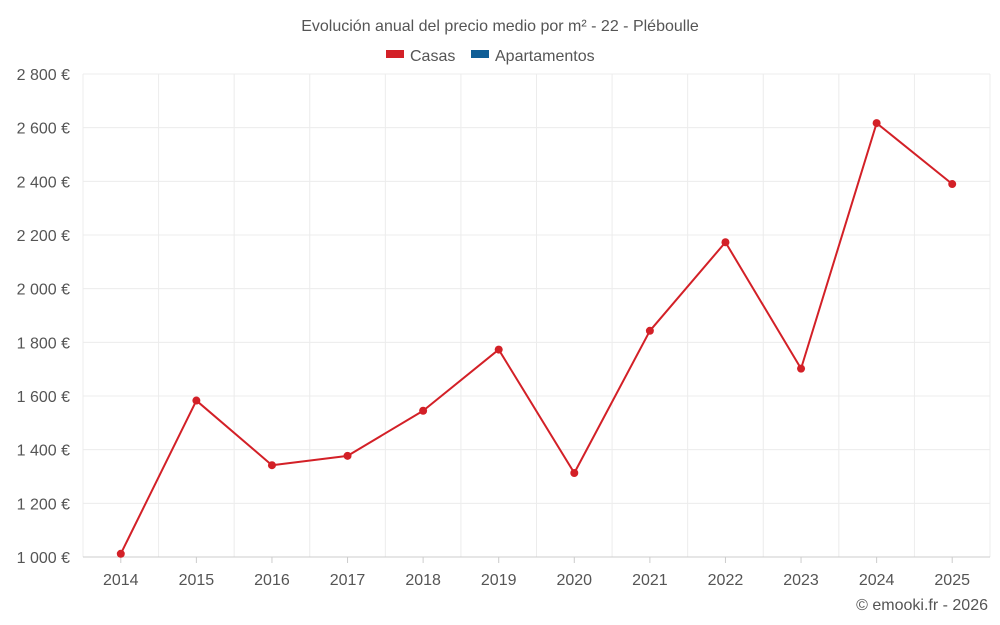 The width and height of the screenshot is (1000, 625). I want to click on y-tick-label: 2 000 €, so click(43, 290).